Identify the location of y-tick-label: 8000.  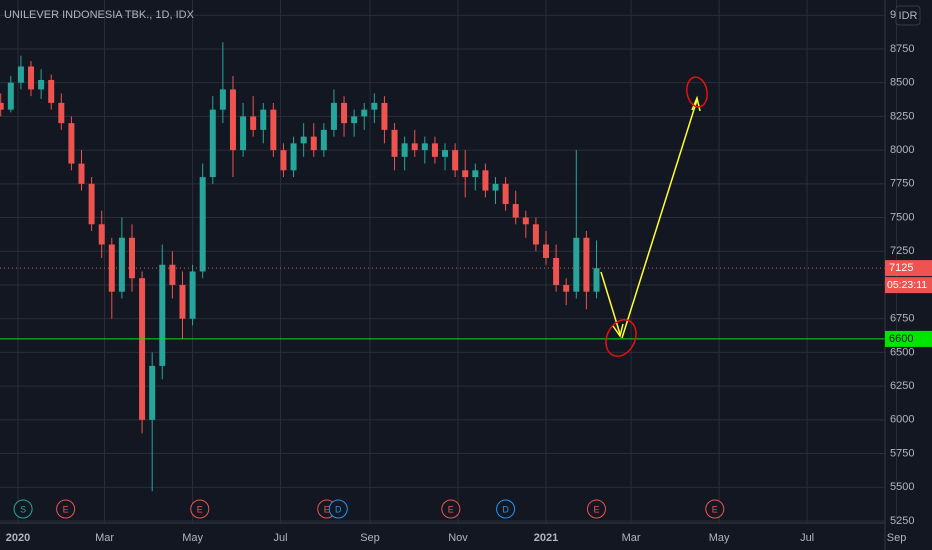
(902, 150).